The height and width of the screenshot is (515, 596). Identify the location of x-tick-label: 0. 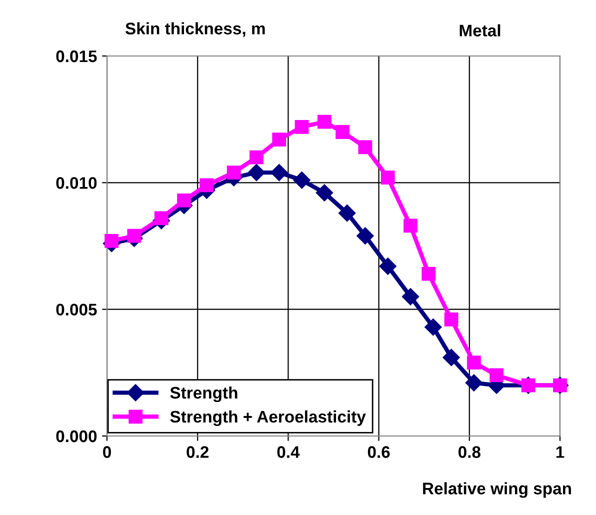
(107, 452).